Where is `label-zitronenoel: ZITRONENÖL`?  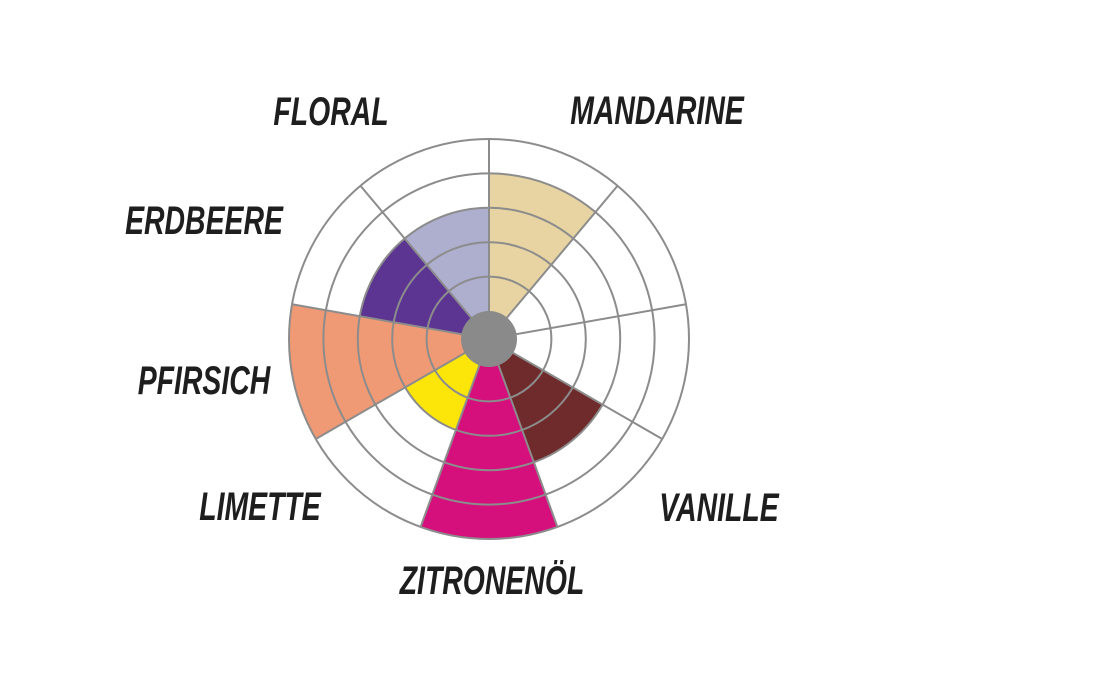 label-zitronenoel: ZITRONENÖL is located at coordinates (492, 581).